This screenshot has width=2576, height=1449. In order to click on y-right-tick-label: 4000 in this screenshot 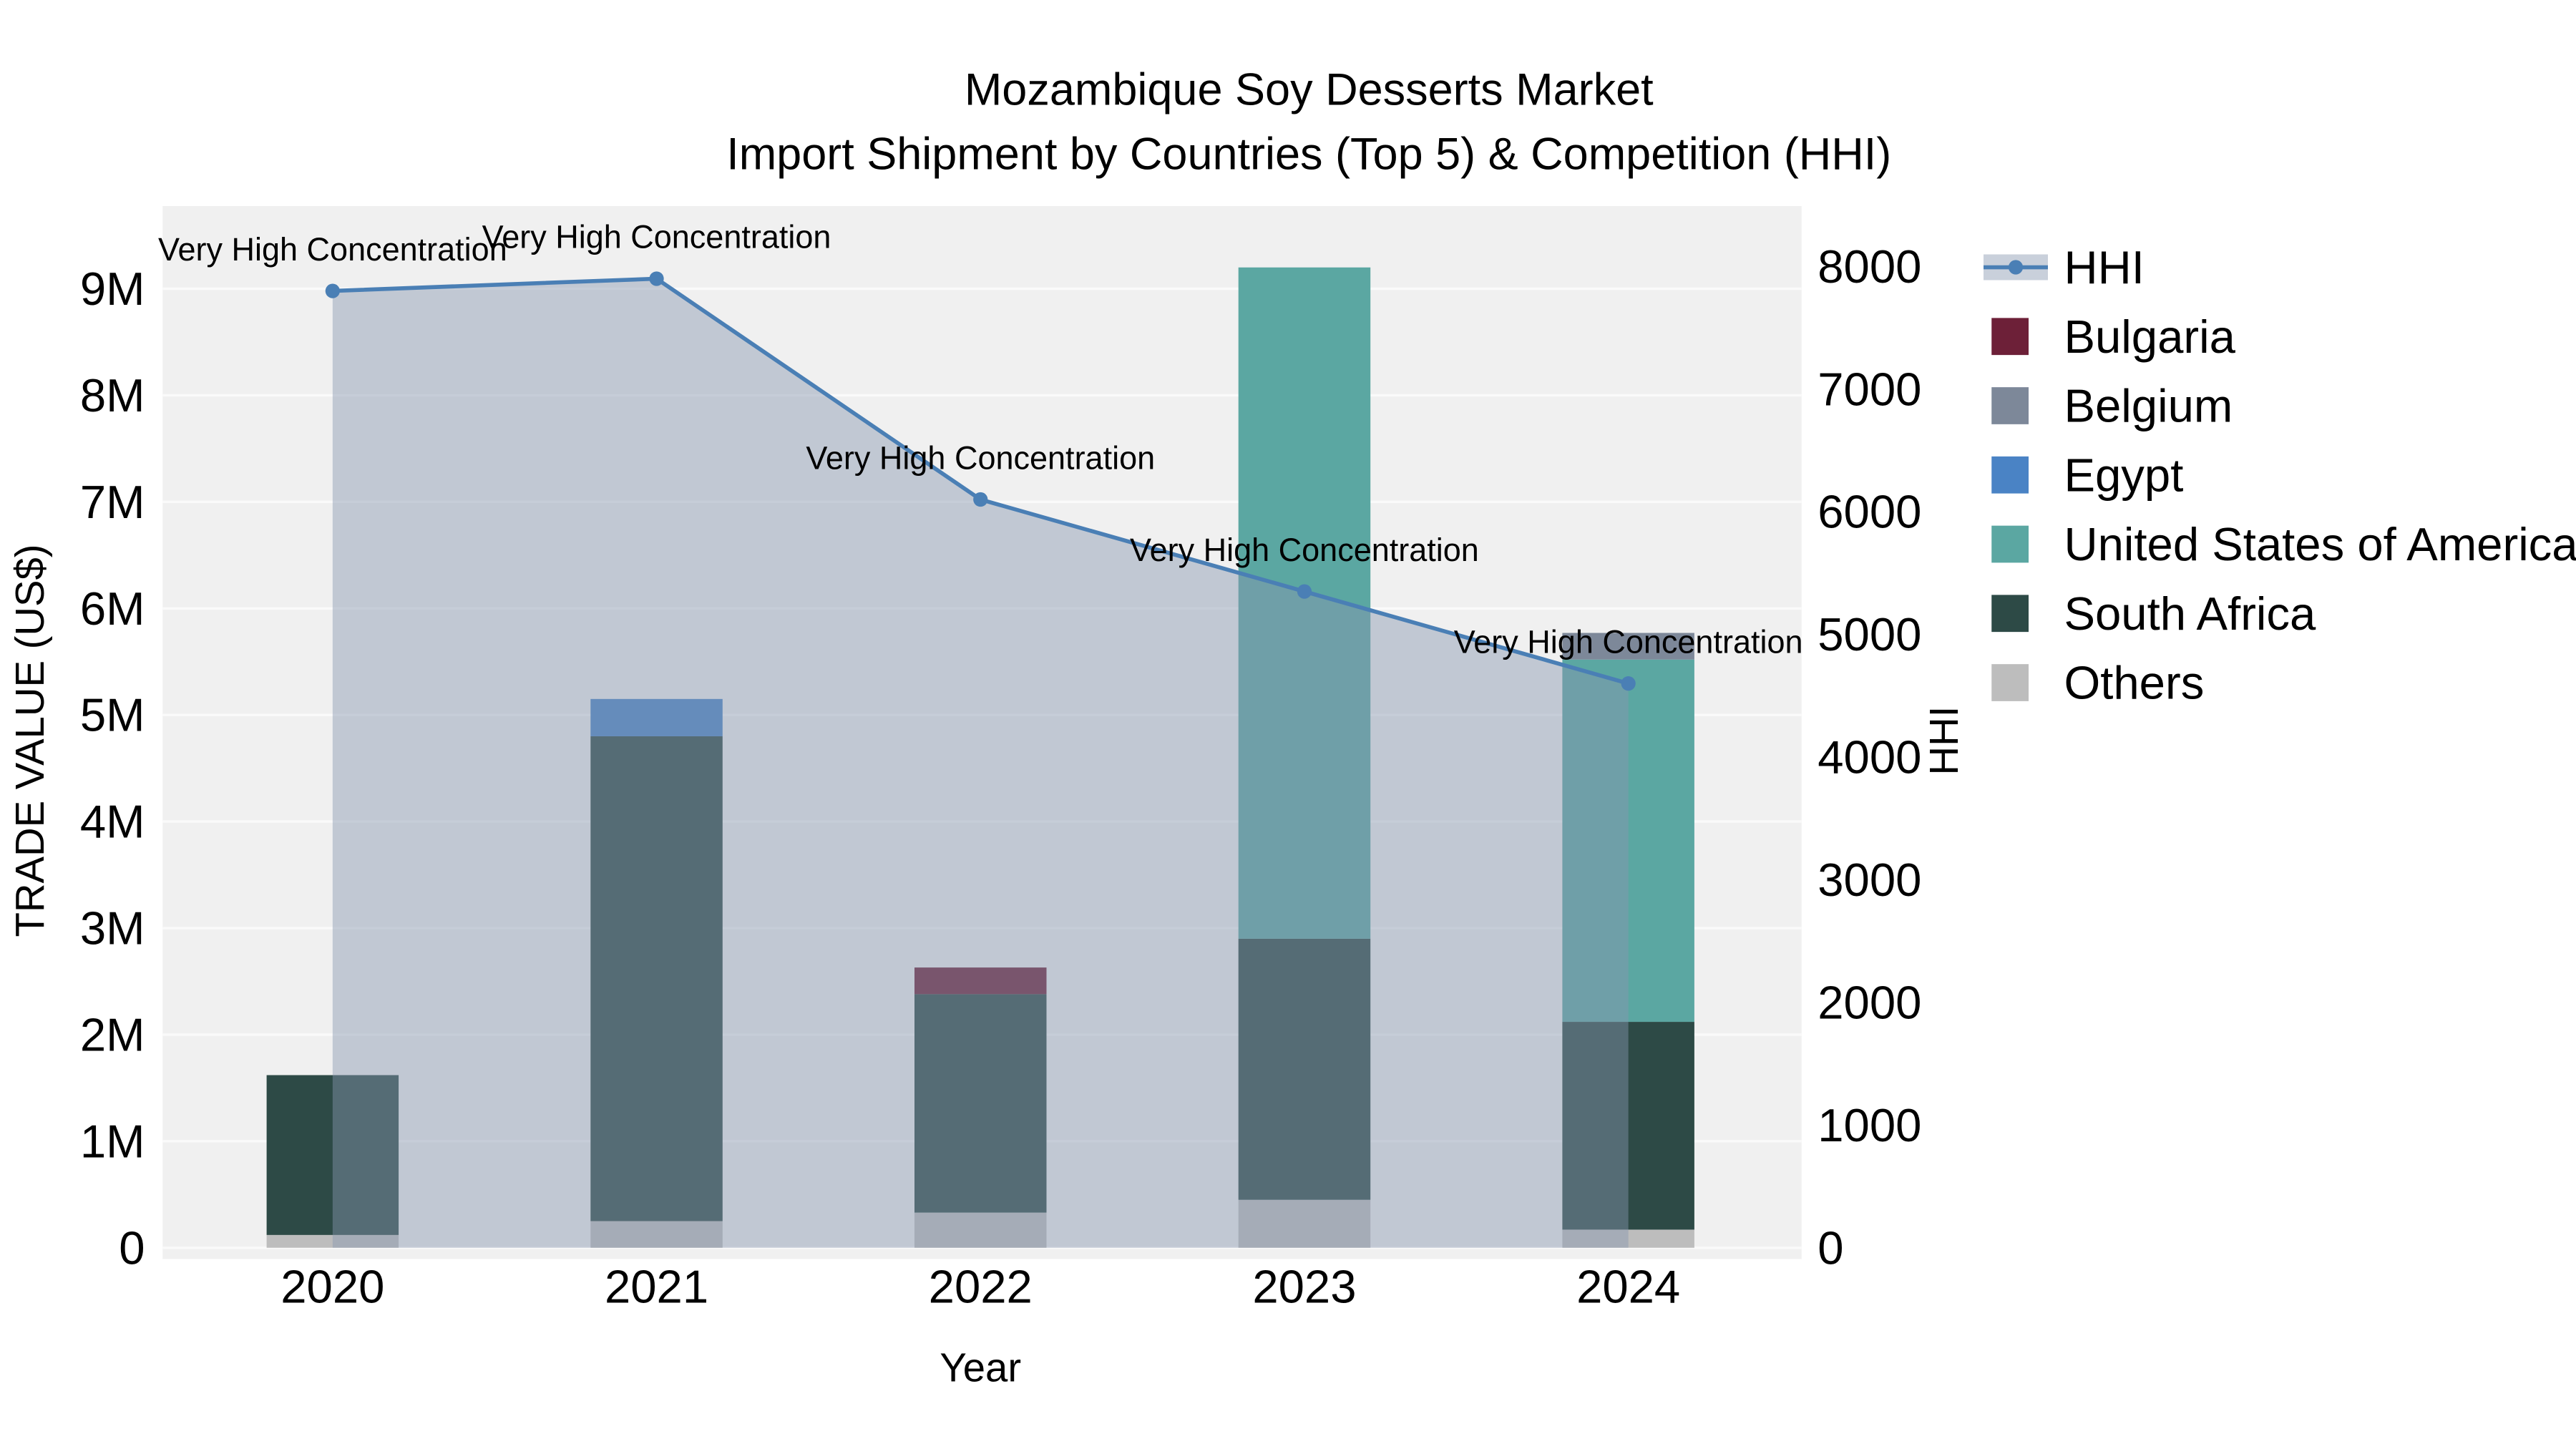, I will do `click(1869, 757)`.